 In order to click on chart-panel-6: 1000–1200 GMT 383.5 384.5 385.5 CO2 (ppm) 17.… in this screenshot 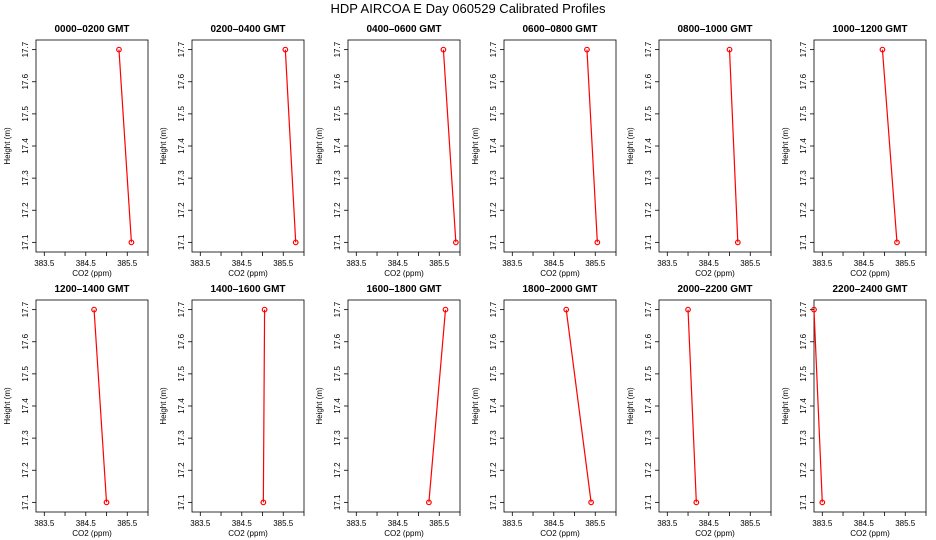, I will do `click(854, 151)`.